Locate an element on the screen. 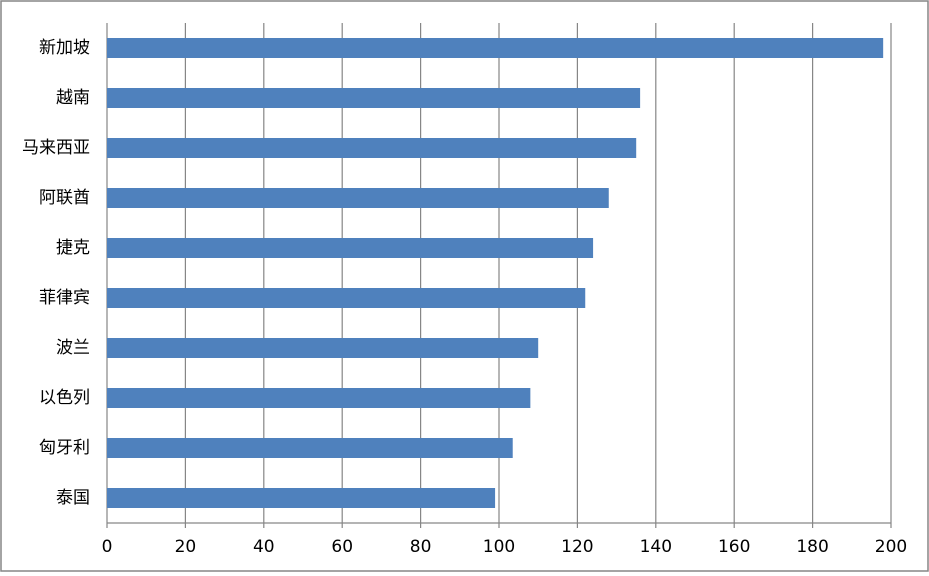 This screenshot has height=576, width=929. x-tick-label: 120 is located at coordinates (577, 547).